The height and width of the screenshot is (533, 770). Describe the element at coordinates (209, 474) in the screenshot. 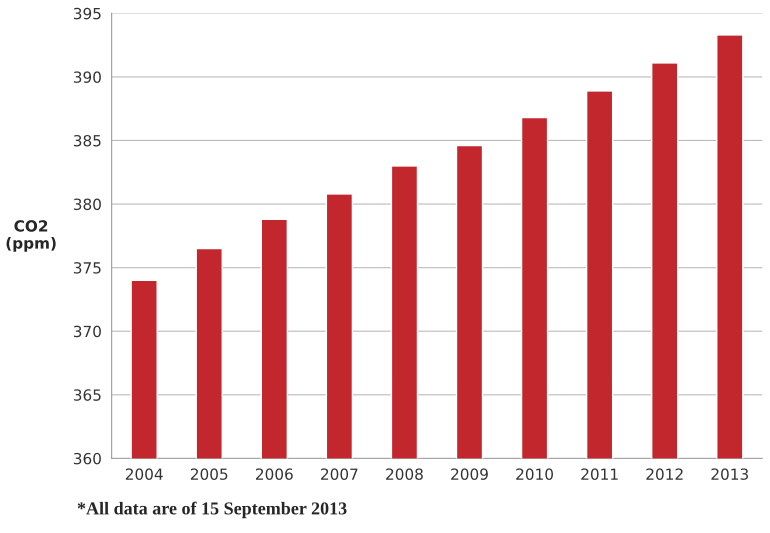

I see `x-tick-label: 2005` at that location.